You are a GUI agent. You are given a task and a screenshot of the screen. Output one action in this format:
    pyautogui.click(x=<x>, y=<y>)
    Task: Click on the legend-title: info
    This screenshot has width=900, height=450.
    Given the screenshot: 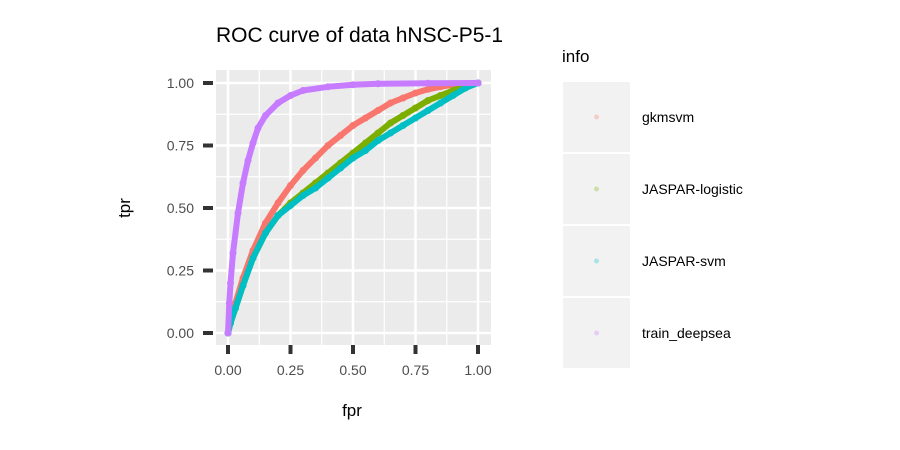 What is the action you would take?
    pyautogui.click(x=575, y=56)
    